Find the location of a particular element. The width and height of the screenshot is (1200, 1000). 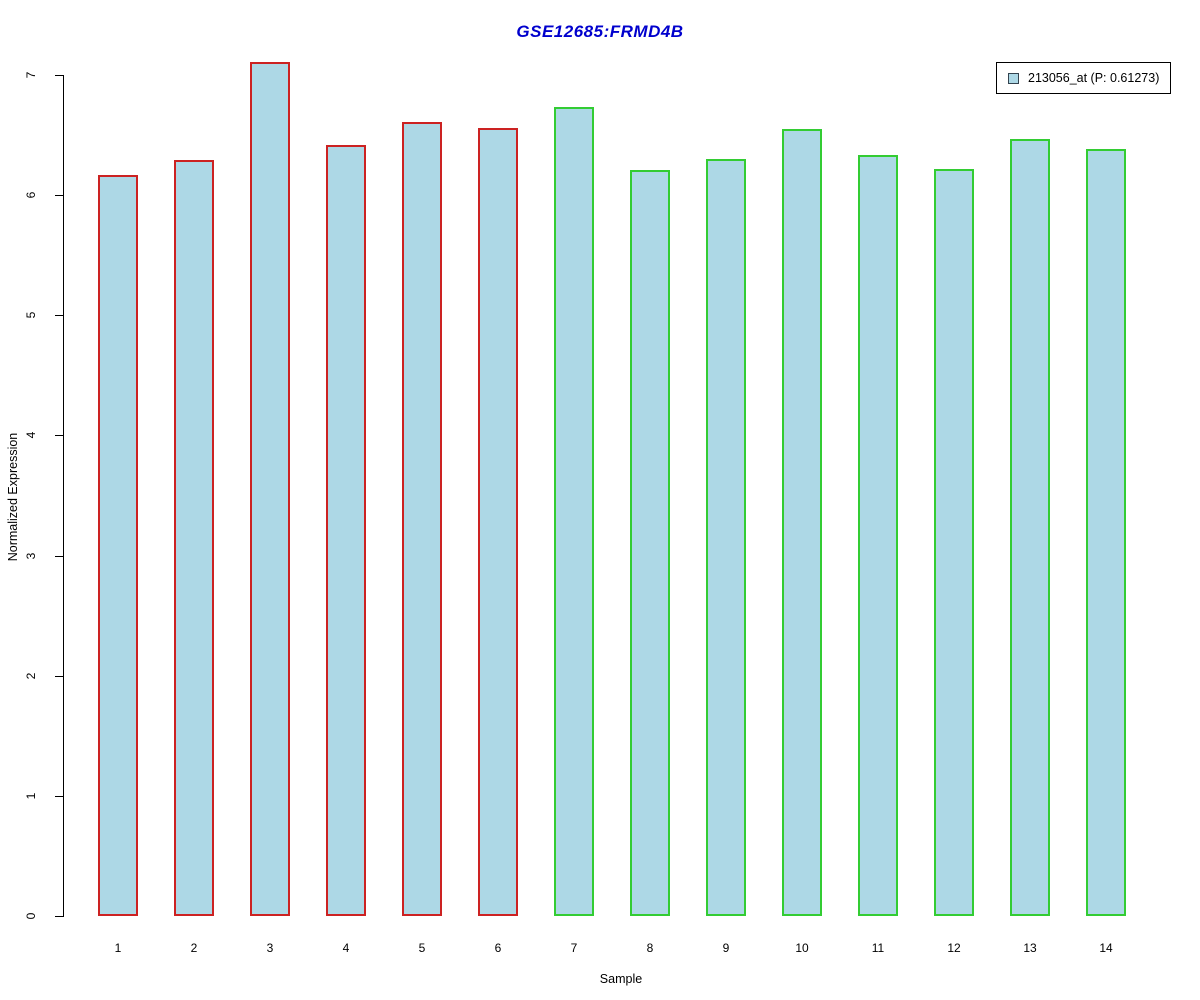

x-tick-label: 10 is located at coordinates (802, 948).